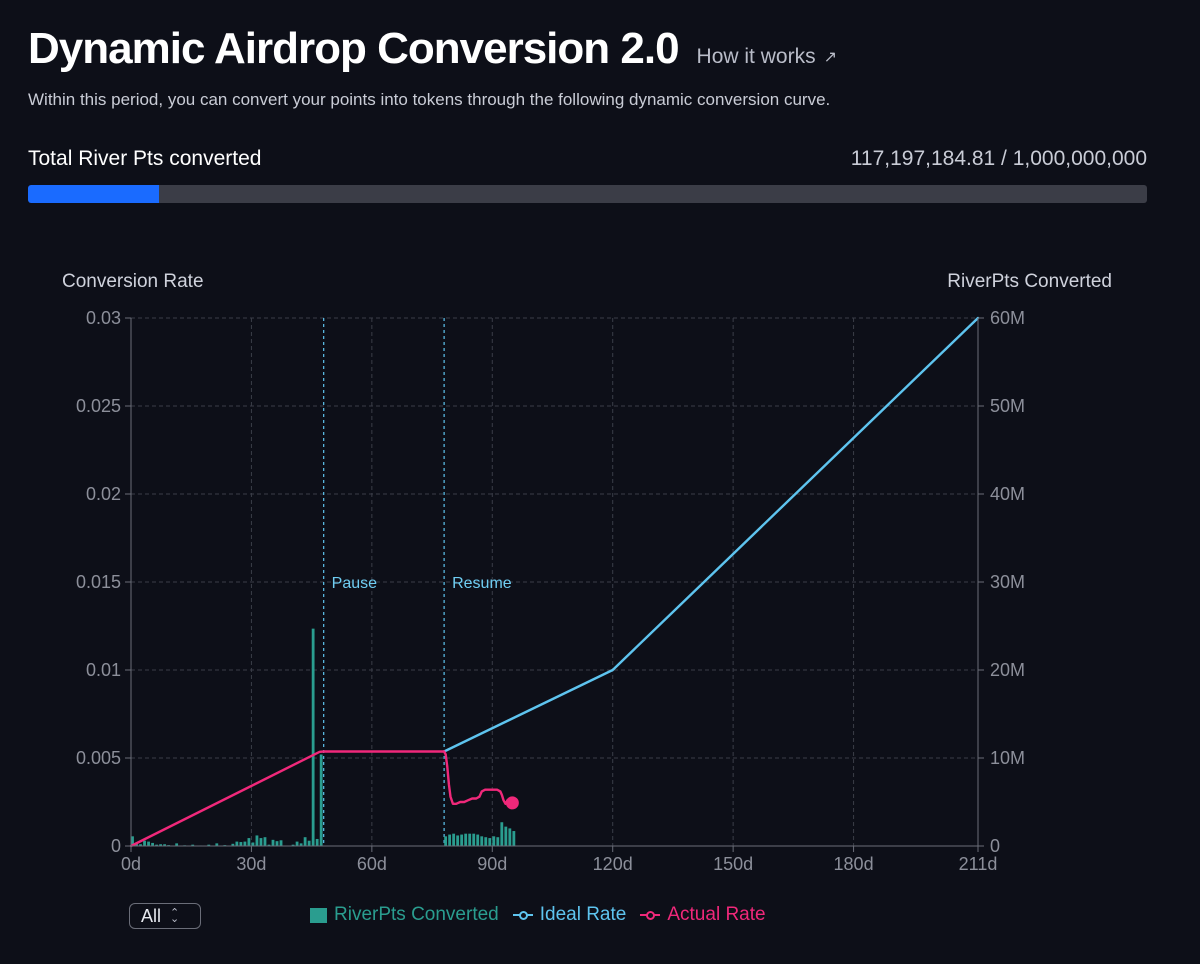 The height and width of the screenshot is (964, 1200). What do you see at coordinates (1007, 406) in the screenshot?
I see `right-tick-label: 50M` at bounding box center [1007, 406].